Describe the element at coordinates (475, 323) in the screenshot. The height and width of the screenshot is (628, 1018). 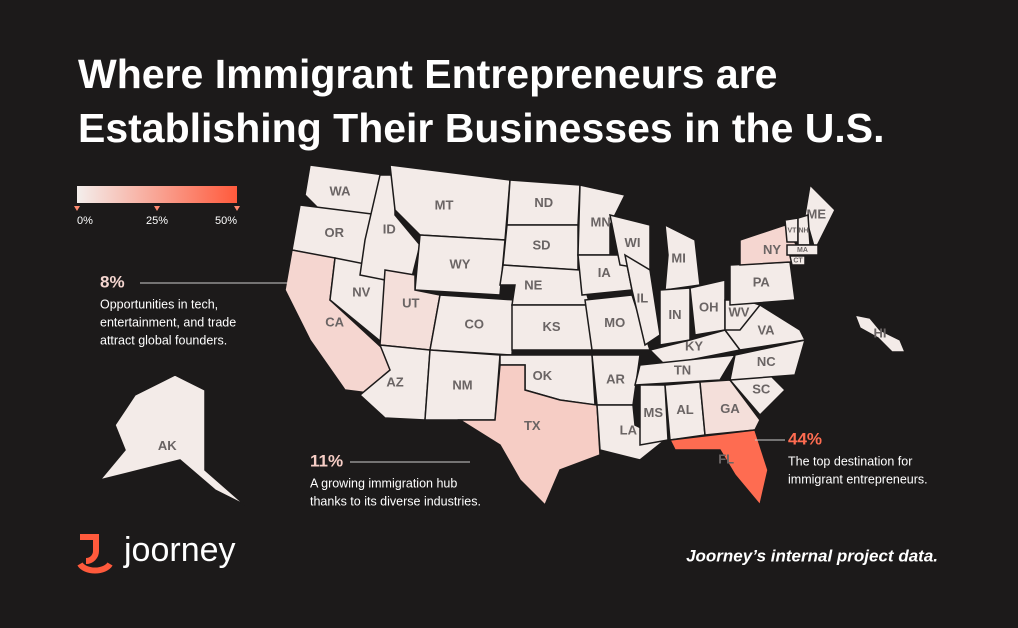
I see `state-label: CO` at that location.